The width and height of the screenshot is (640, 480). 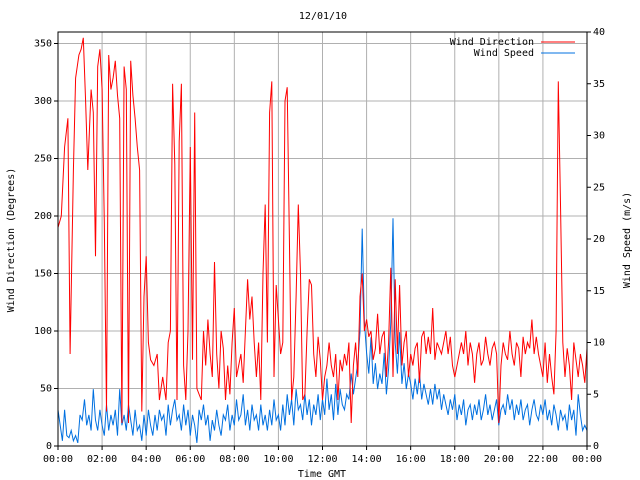 I want to click on right-tick-label: 25, so click(x=599, y=187).